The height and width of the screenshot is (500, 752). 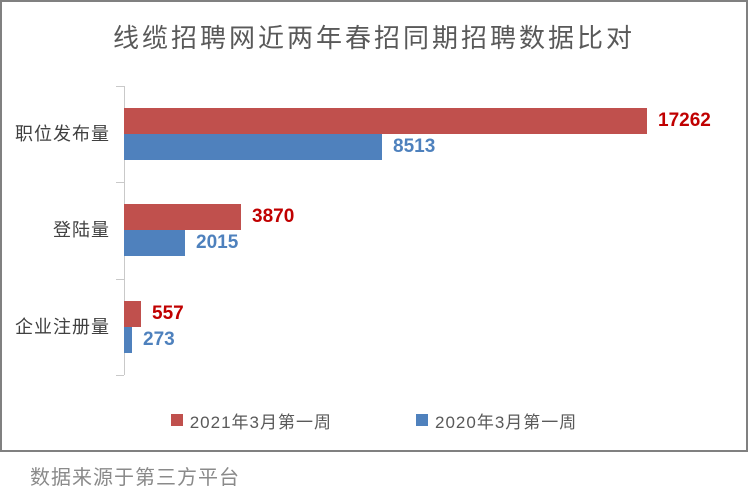 What do you see at coordinates (684, 120) in the screenshot?
I see `value-label: 17262` at bounding box center [684, 120].